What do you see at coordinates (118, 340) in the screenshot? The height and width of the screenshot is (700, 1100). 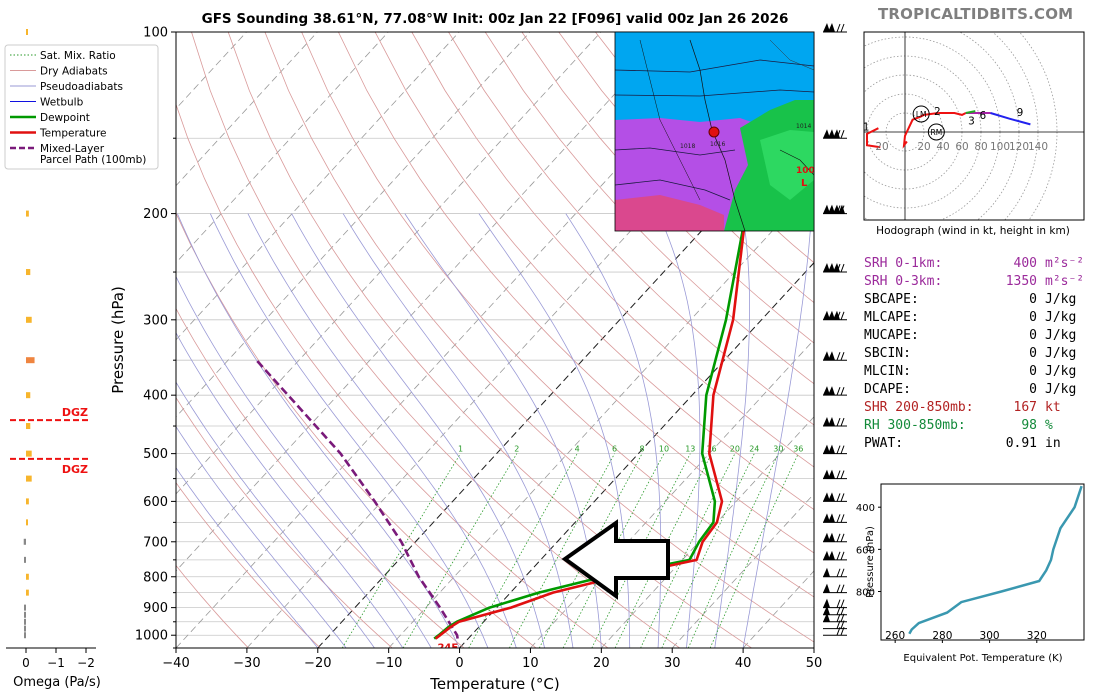 I see `skewt-ylabel: Pressure (hPa)` at bounding box center [118, 340].